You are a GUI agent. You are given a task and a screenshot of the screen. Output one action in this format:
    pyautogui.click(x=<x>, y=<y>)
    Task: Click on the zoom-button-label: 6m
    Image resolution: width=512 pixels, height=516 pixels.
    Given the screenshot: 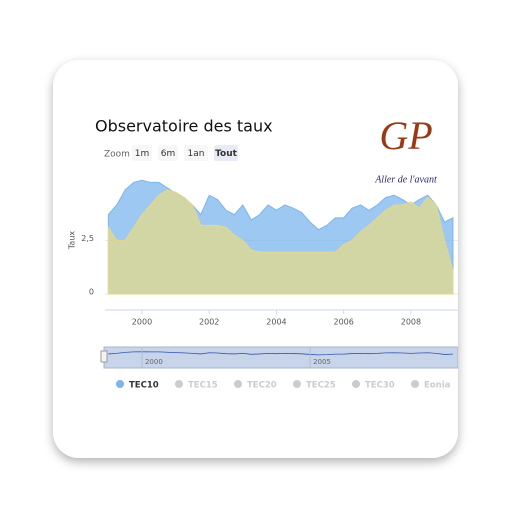 What is the action you would take?
    pyautogui.click(x=168, y=154)
    